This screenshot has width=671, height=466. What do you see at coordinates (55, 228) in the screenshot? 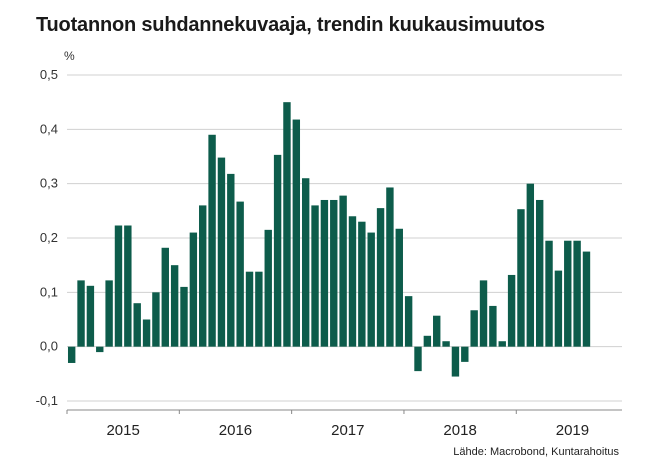
I see `y-axis: -0,1 0,0 0,1 0,2 0,3 0,4 0,5%` at bounding box center [55, 228].